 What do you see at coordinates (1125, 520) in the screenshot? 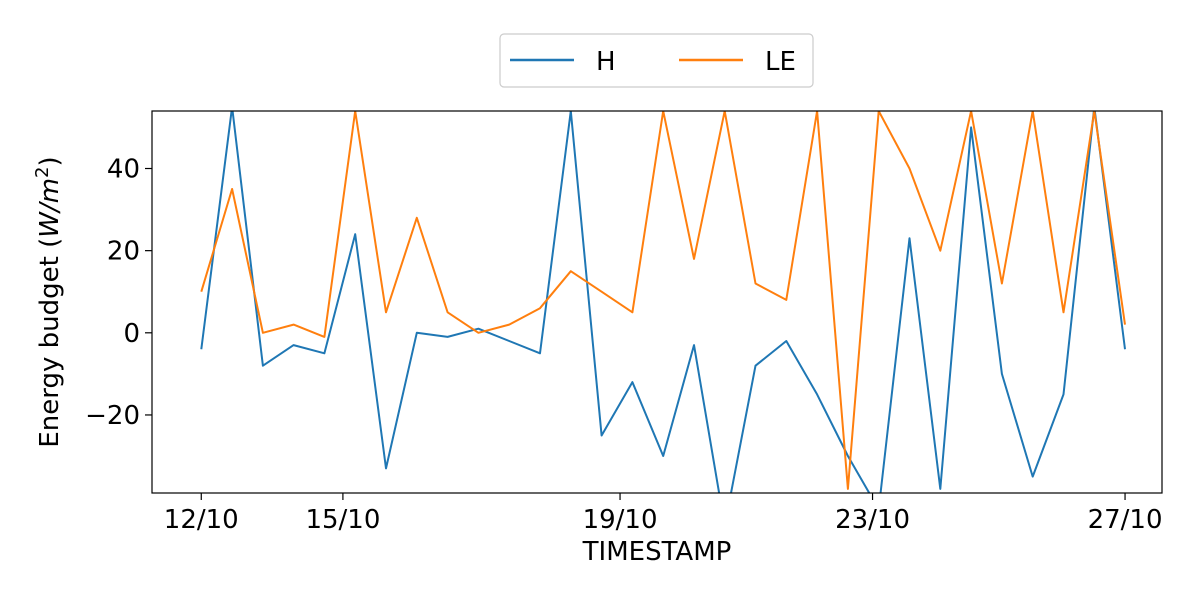
I see `x-tick-label: 27/10` at bounding box center [1125, 520].